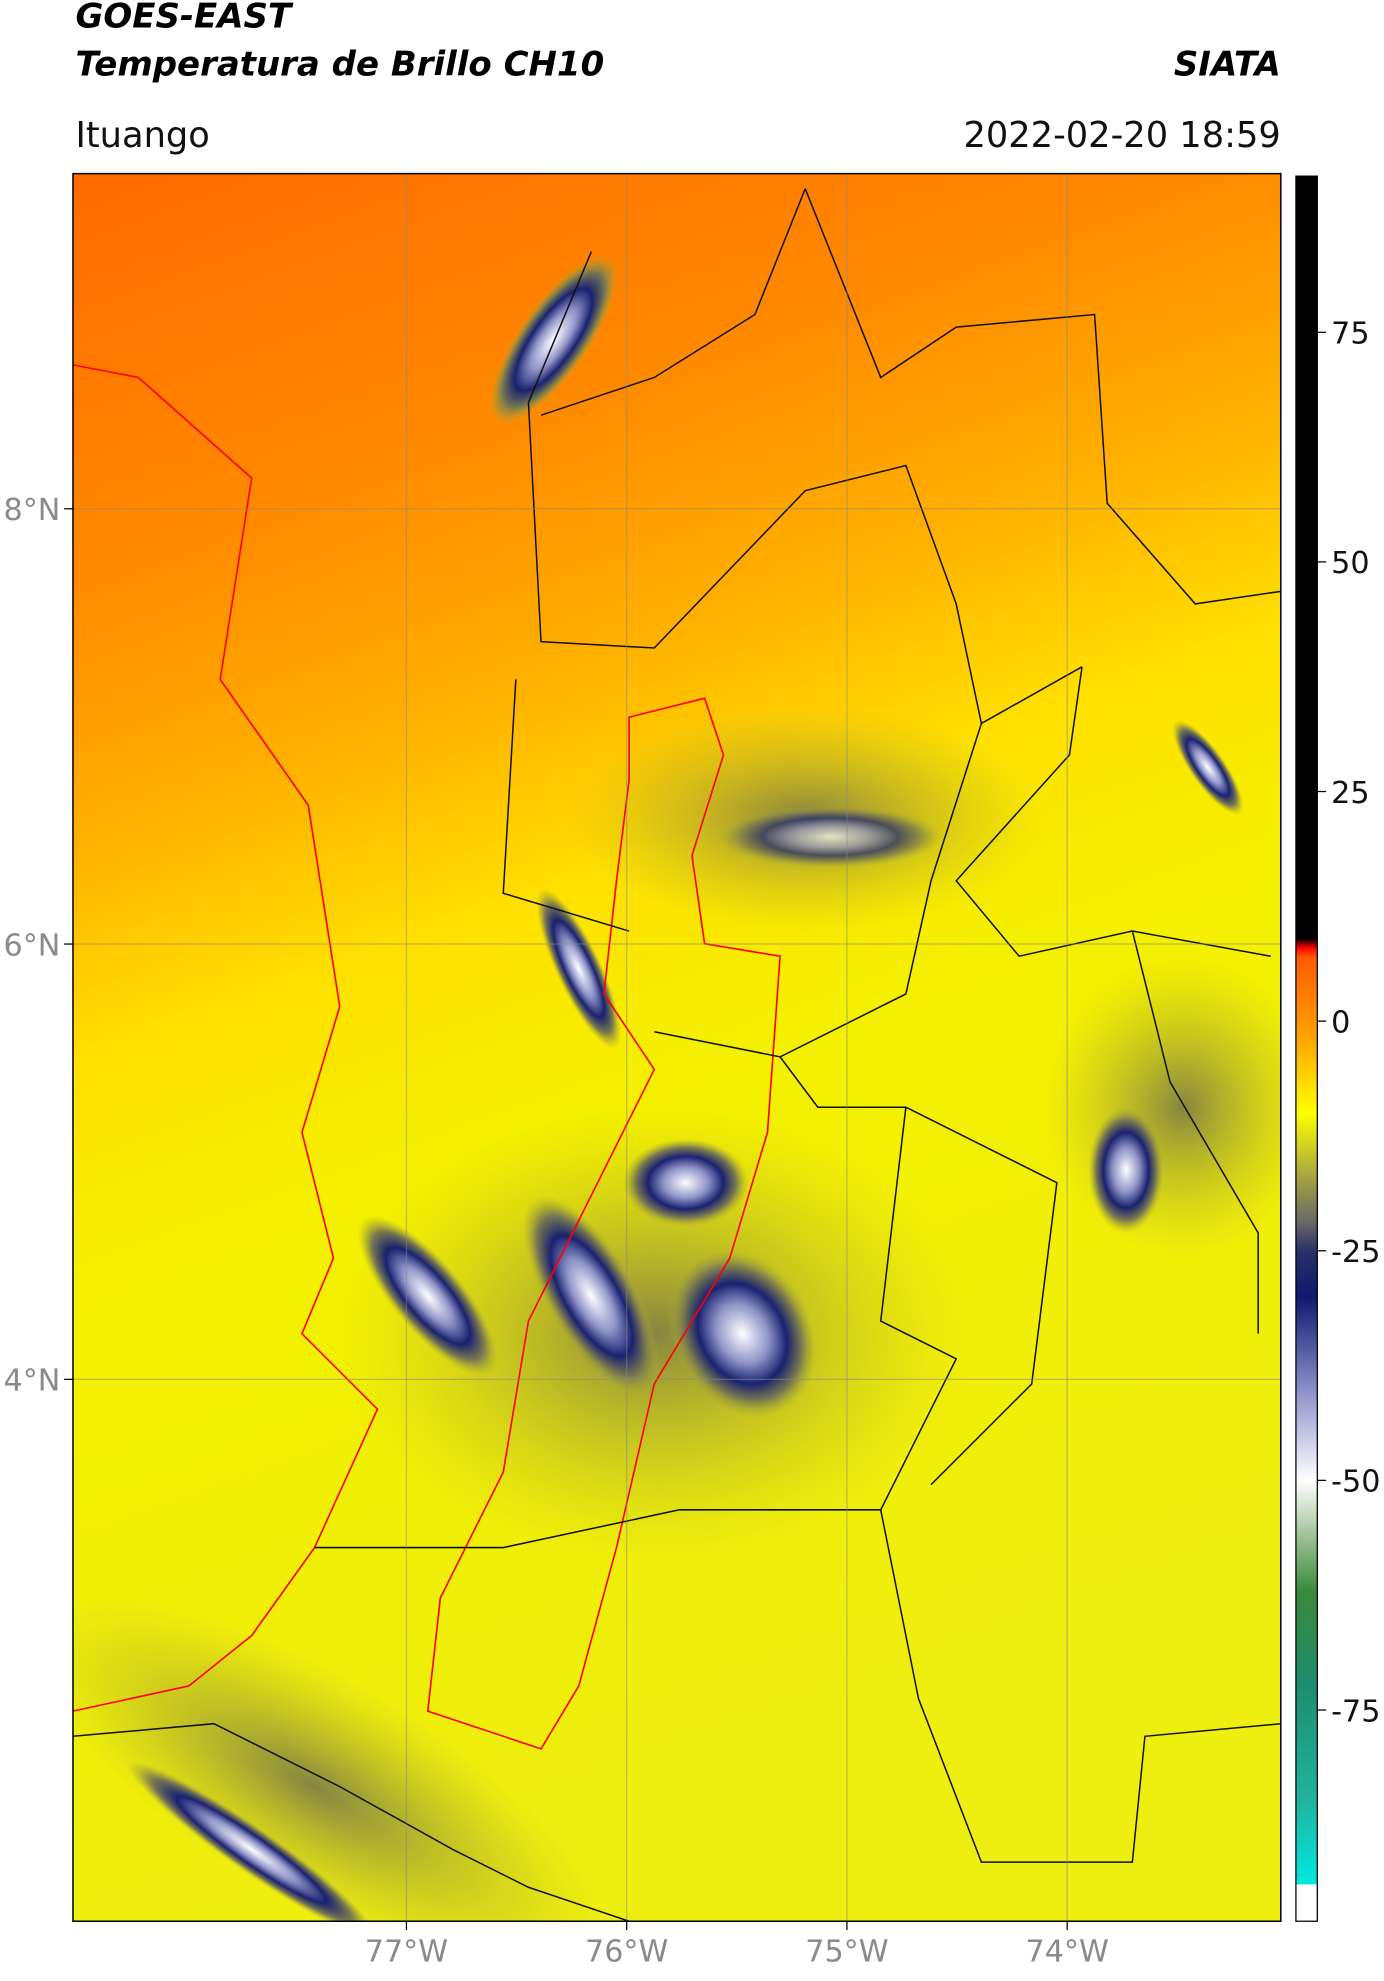 This screenshot has width=1384, height=1981. Describe the element at coordinates (1227, 64) in the screenshot. I see `source: SIATA` at that location.